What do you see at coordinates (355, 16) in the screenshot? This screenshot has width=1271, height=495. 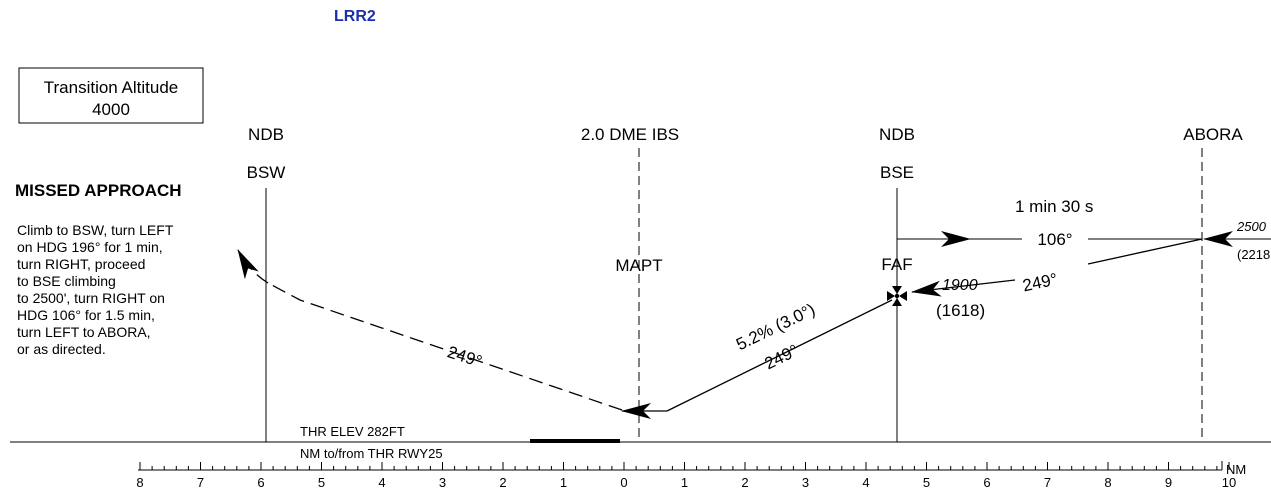 I see `chart-id: LRR2` at bounding box center [355, 16].